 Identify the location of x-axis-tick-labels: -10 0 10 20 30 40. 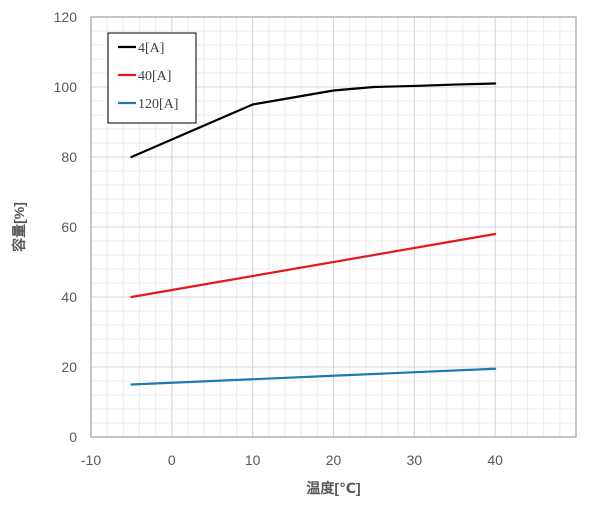
(292, 460).